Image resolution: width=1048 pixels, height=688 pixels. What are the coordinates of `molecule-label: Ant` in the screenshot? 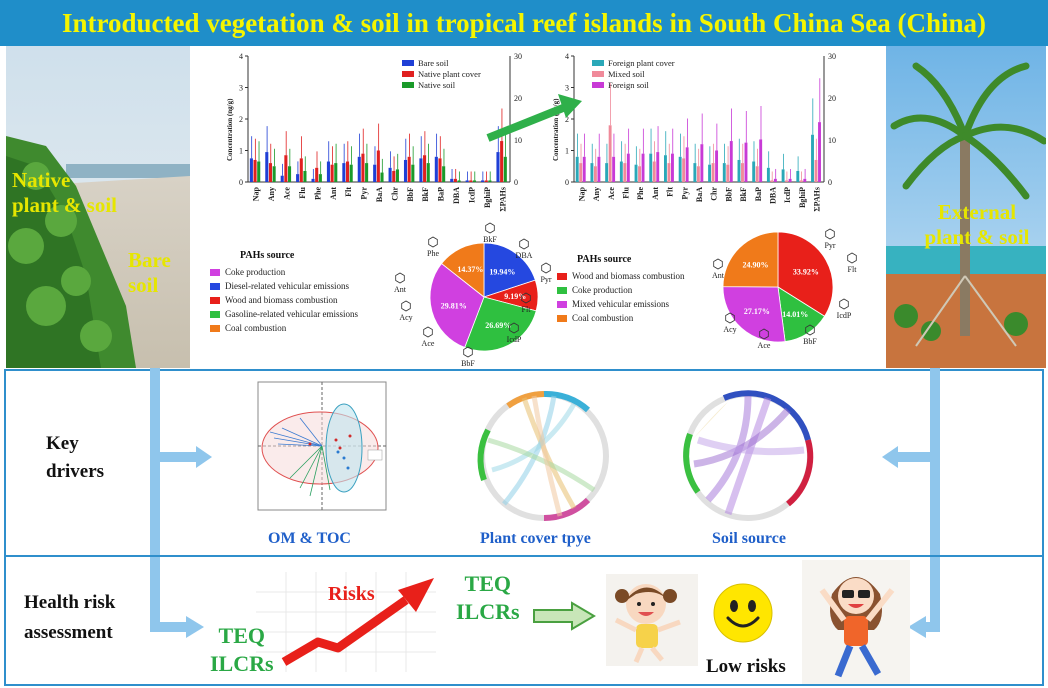 It's located at (718, 275).